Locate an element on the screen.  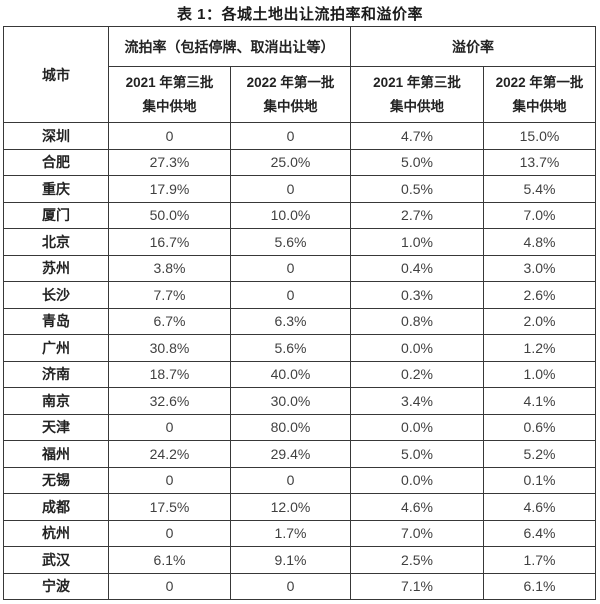
value-cell: 0.6% is located at coordinates (539, 427).